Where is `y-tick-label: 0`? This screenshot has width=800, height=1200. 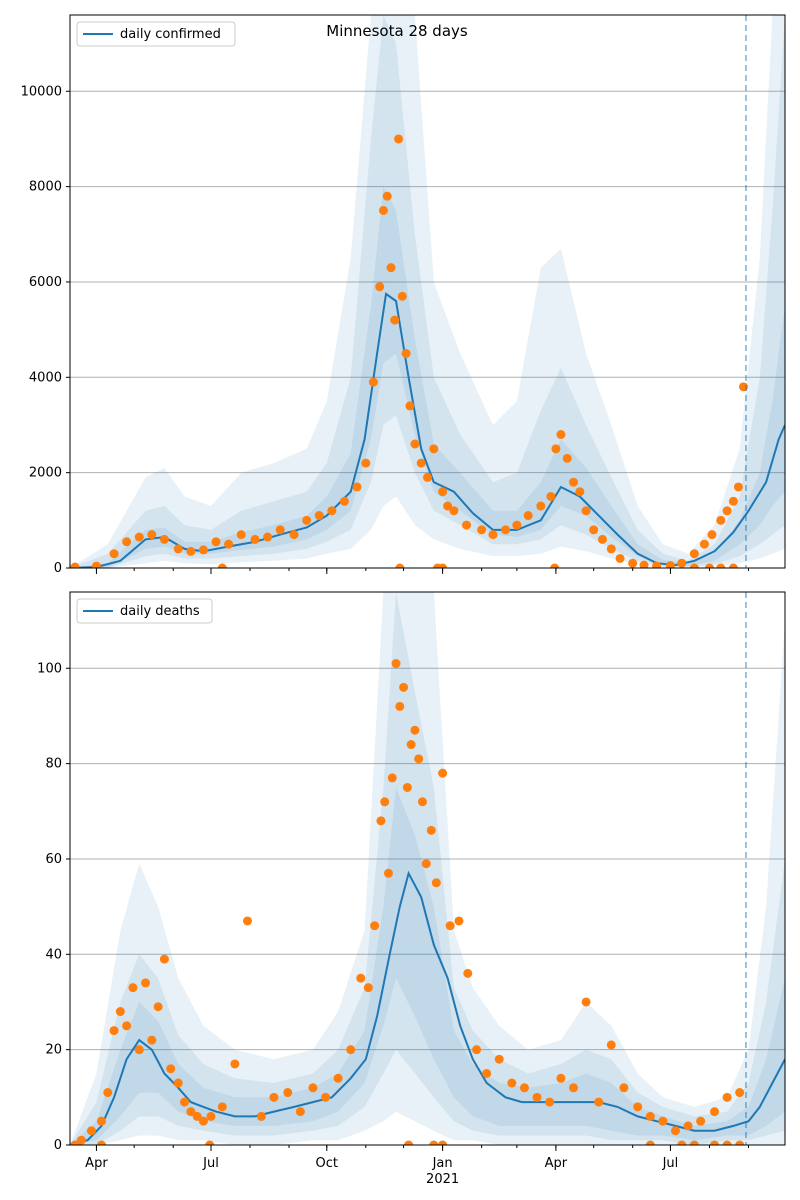 y-tick-label: 0 is located at coordinates (58, 568).